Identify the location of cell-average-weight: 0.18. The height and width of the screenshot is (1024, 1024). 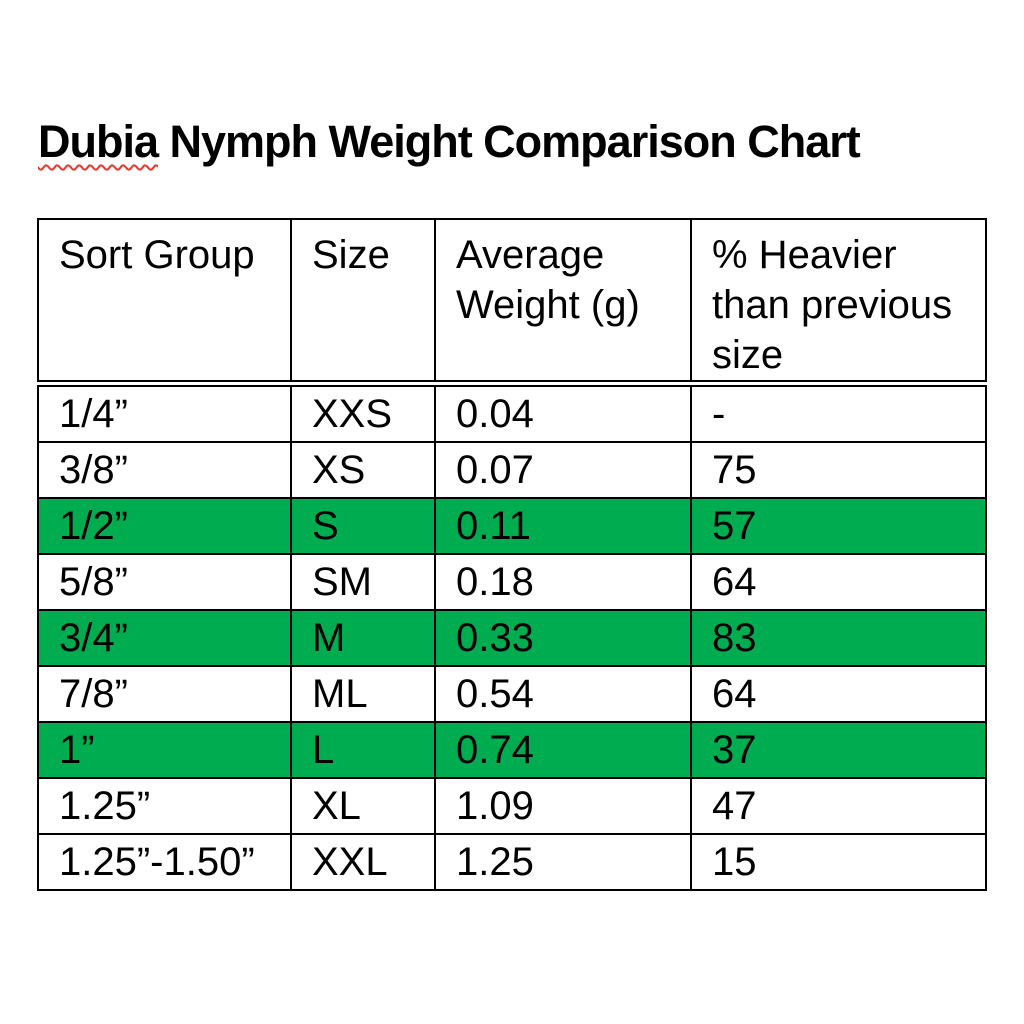
(563, 582).